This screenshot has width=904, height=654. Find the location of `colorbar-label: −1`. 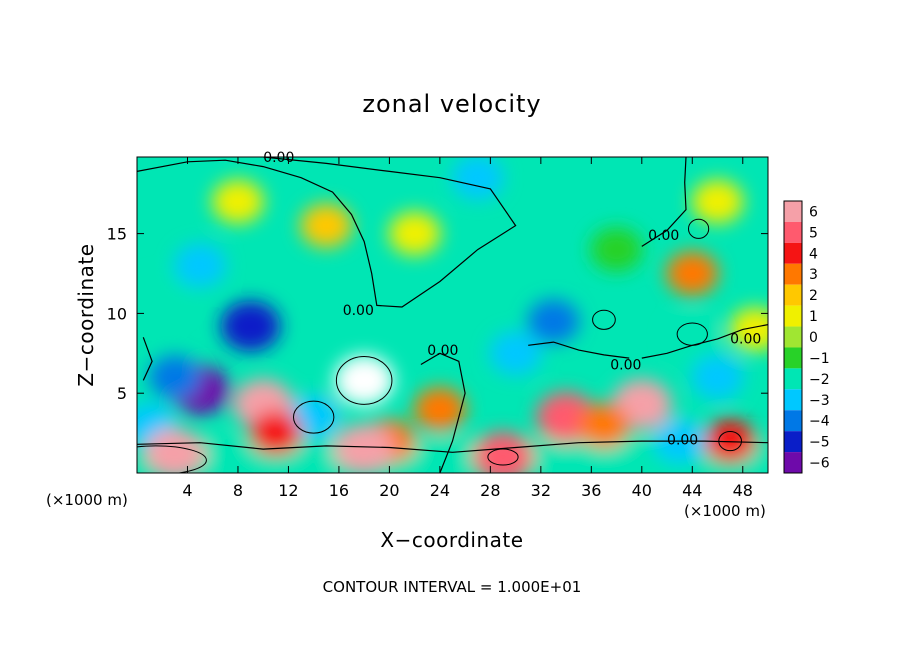

colorbar-label: −1 is located at coordinates (819, 359).